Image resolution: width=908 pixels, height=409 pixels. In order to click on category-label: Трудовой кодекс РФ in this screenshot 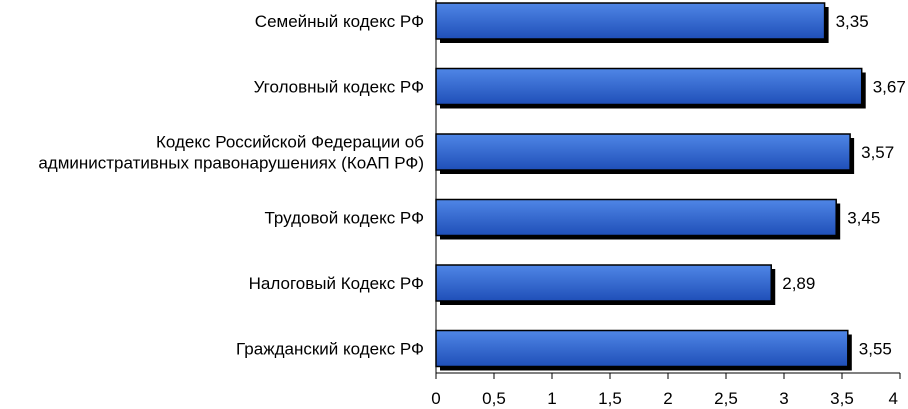, I will do `click(344, 218)`.